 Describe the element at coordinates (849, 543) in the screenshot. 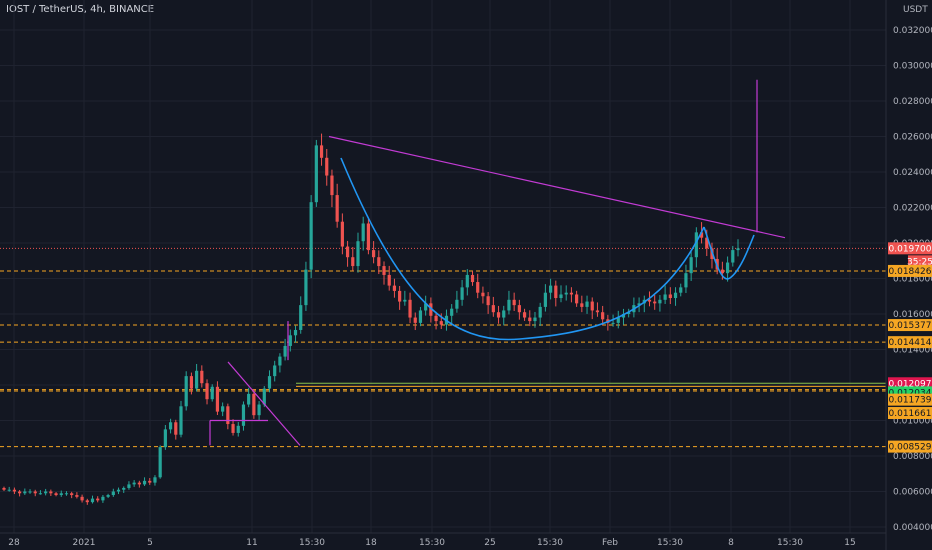

I see `x-tick-label: 15` at that location.